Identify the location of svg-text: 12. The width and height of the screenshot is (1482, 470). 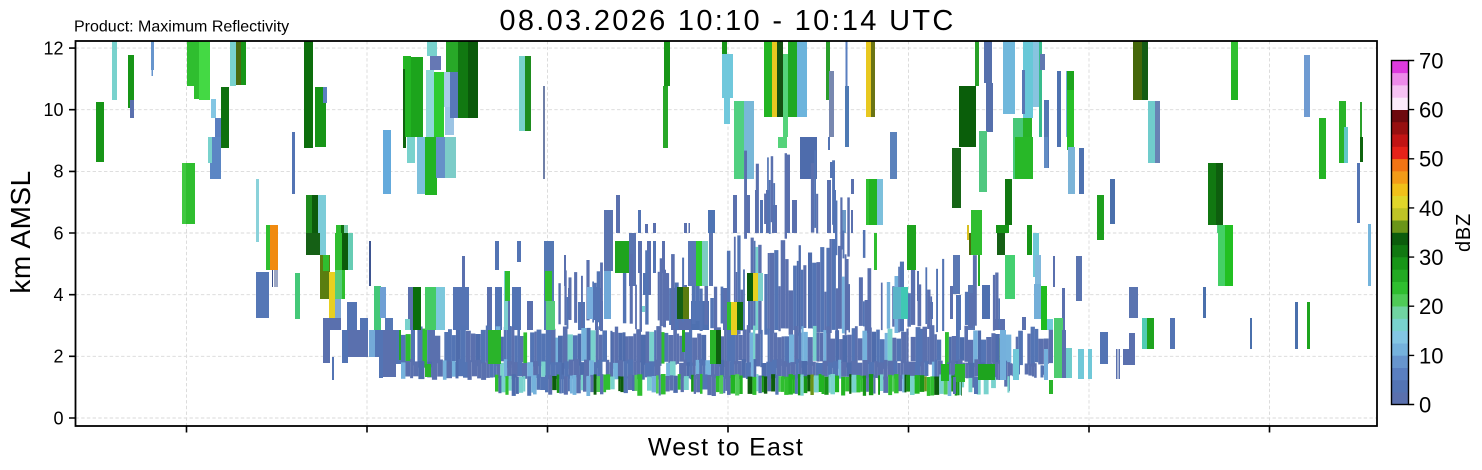
(53, 48).